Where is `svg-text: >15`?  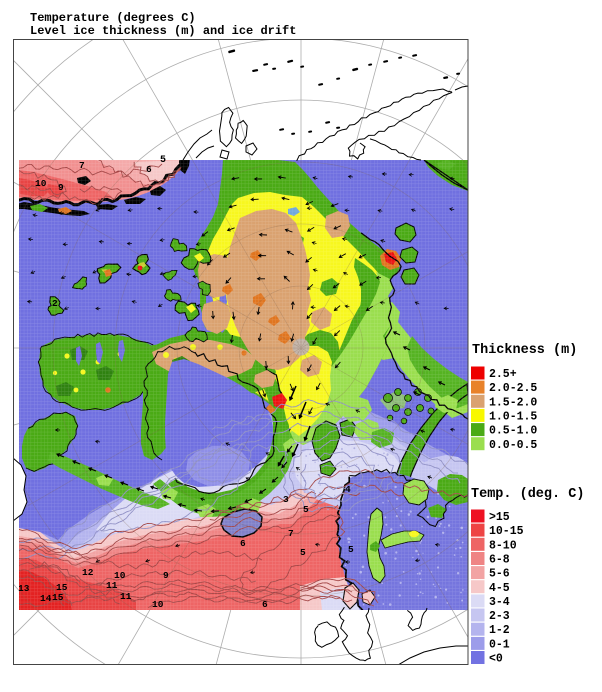 svg-text: >15 is located at coordinates (499, 517).